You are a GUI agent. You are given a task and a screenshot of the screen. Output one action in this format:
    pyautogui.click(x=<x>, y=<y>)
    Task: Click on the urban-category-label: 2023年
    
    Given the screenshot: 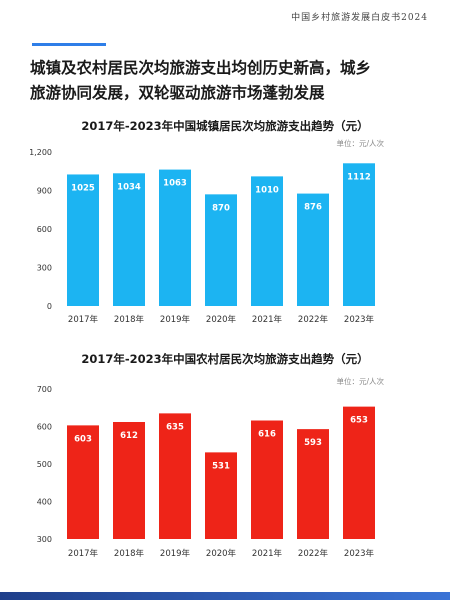 What is the action you would take?
    pyautogui.click(x=359, y=319)
    